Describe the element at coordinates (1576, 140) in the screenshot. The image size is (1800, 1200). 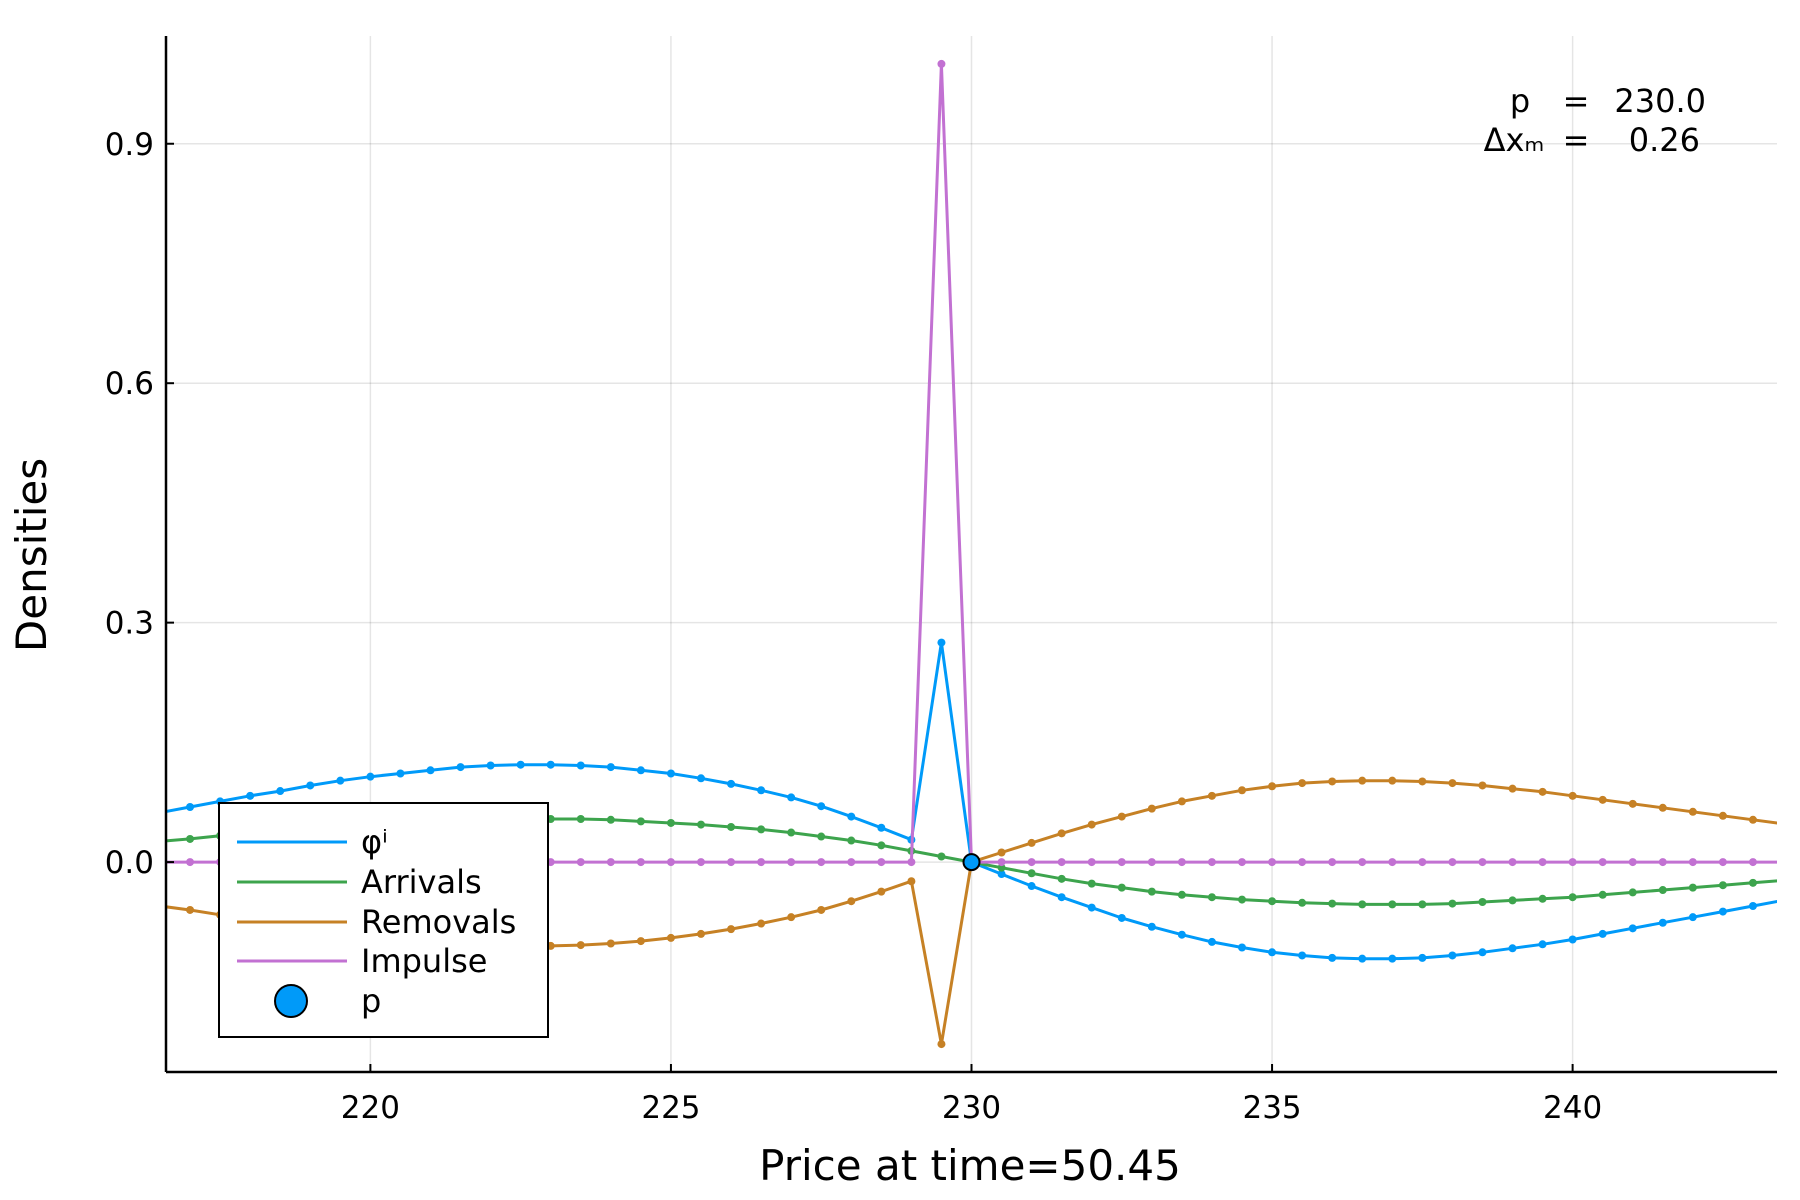
I see `annotation-dx-sep: =` at that location.